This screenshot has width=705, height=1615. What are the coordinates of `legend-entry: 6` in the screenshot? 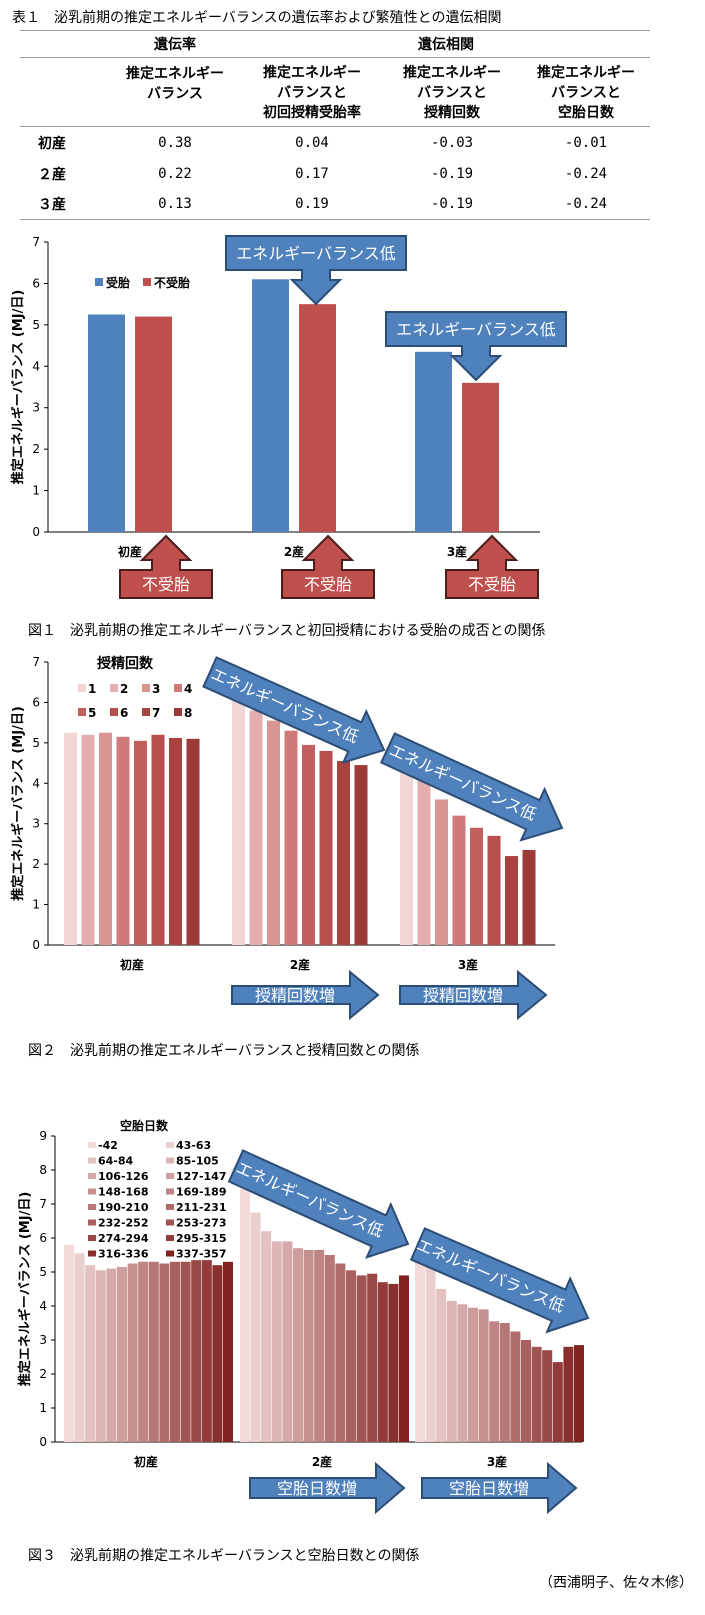 It's located at (124, 713).